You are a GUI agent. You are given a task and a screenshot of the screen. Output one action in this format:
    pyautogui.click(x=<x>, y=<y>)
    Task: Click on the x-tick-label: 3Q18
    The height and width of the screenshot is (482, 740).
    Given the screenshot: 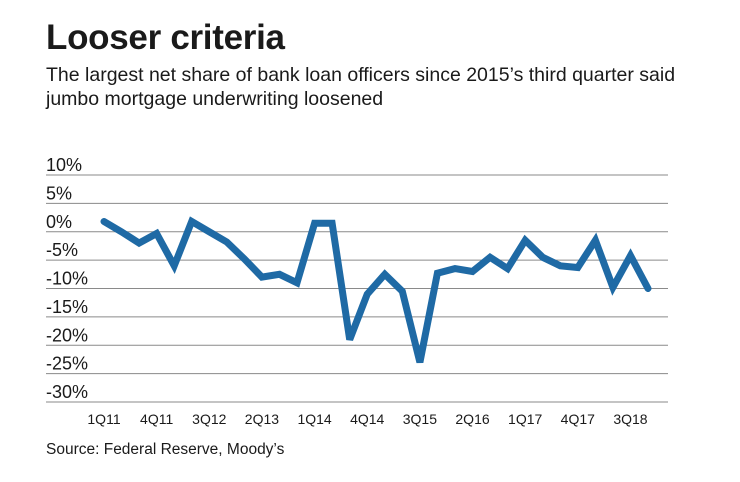 What is the action you would take?
    pyautogui.click(x=630, y=419)
    